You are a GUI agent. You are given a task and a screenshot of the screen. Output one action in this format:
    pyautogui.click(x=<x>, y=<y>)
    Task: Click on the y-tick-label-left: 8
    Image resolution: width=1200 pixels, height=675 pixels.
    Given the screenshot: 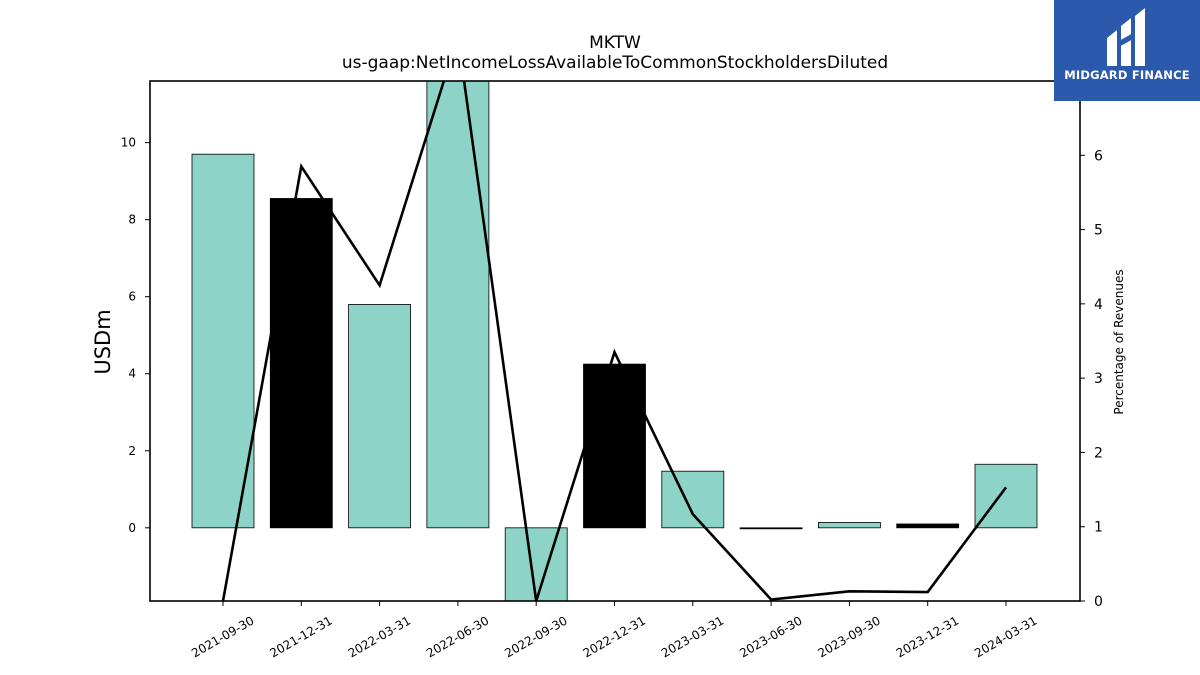 What is the action you would take?
    pyautogui.click(x=132, y=220)
    